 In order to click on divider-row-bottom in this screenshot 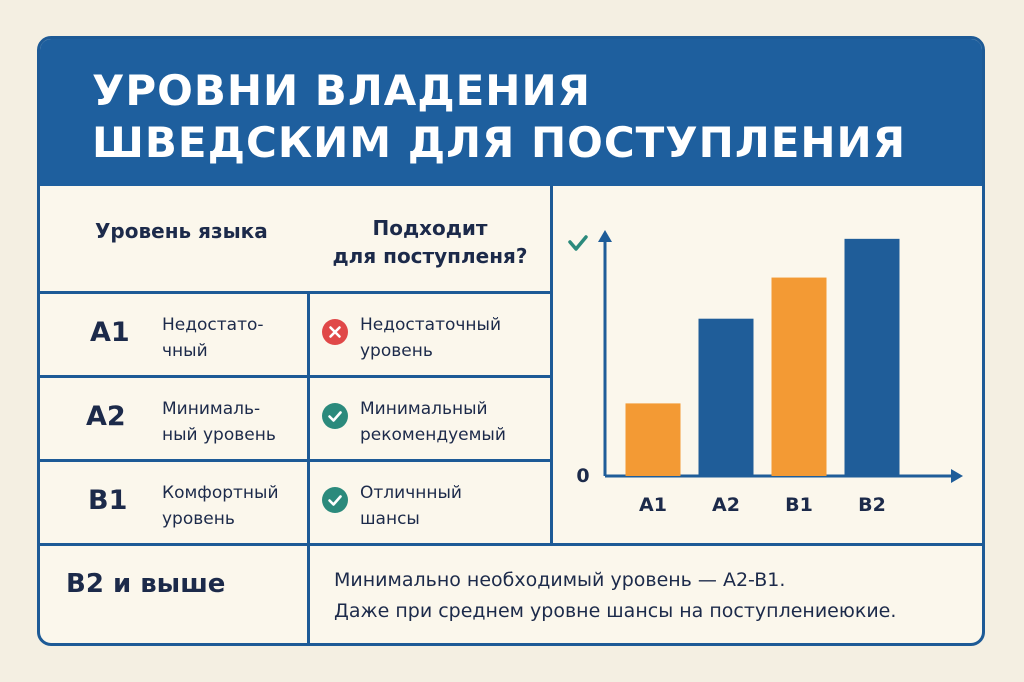, I will do `click(511, 544)`.